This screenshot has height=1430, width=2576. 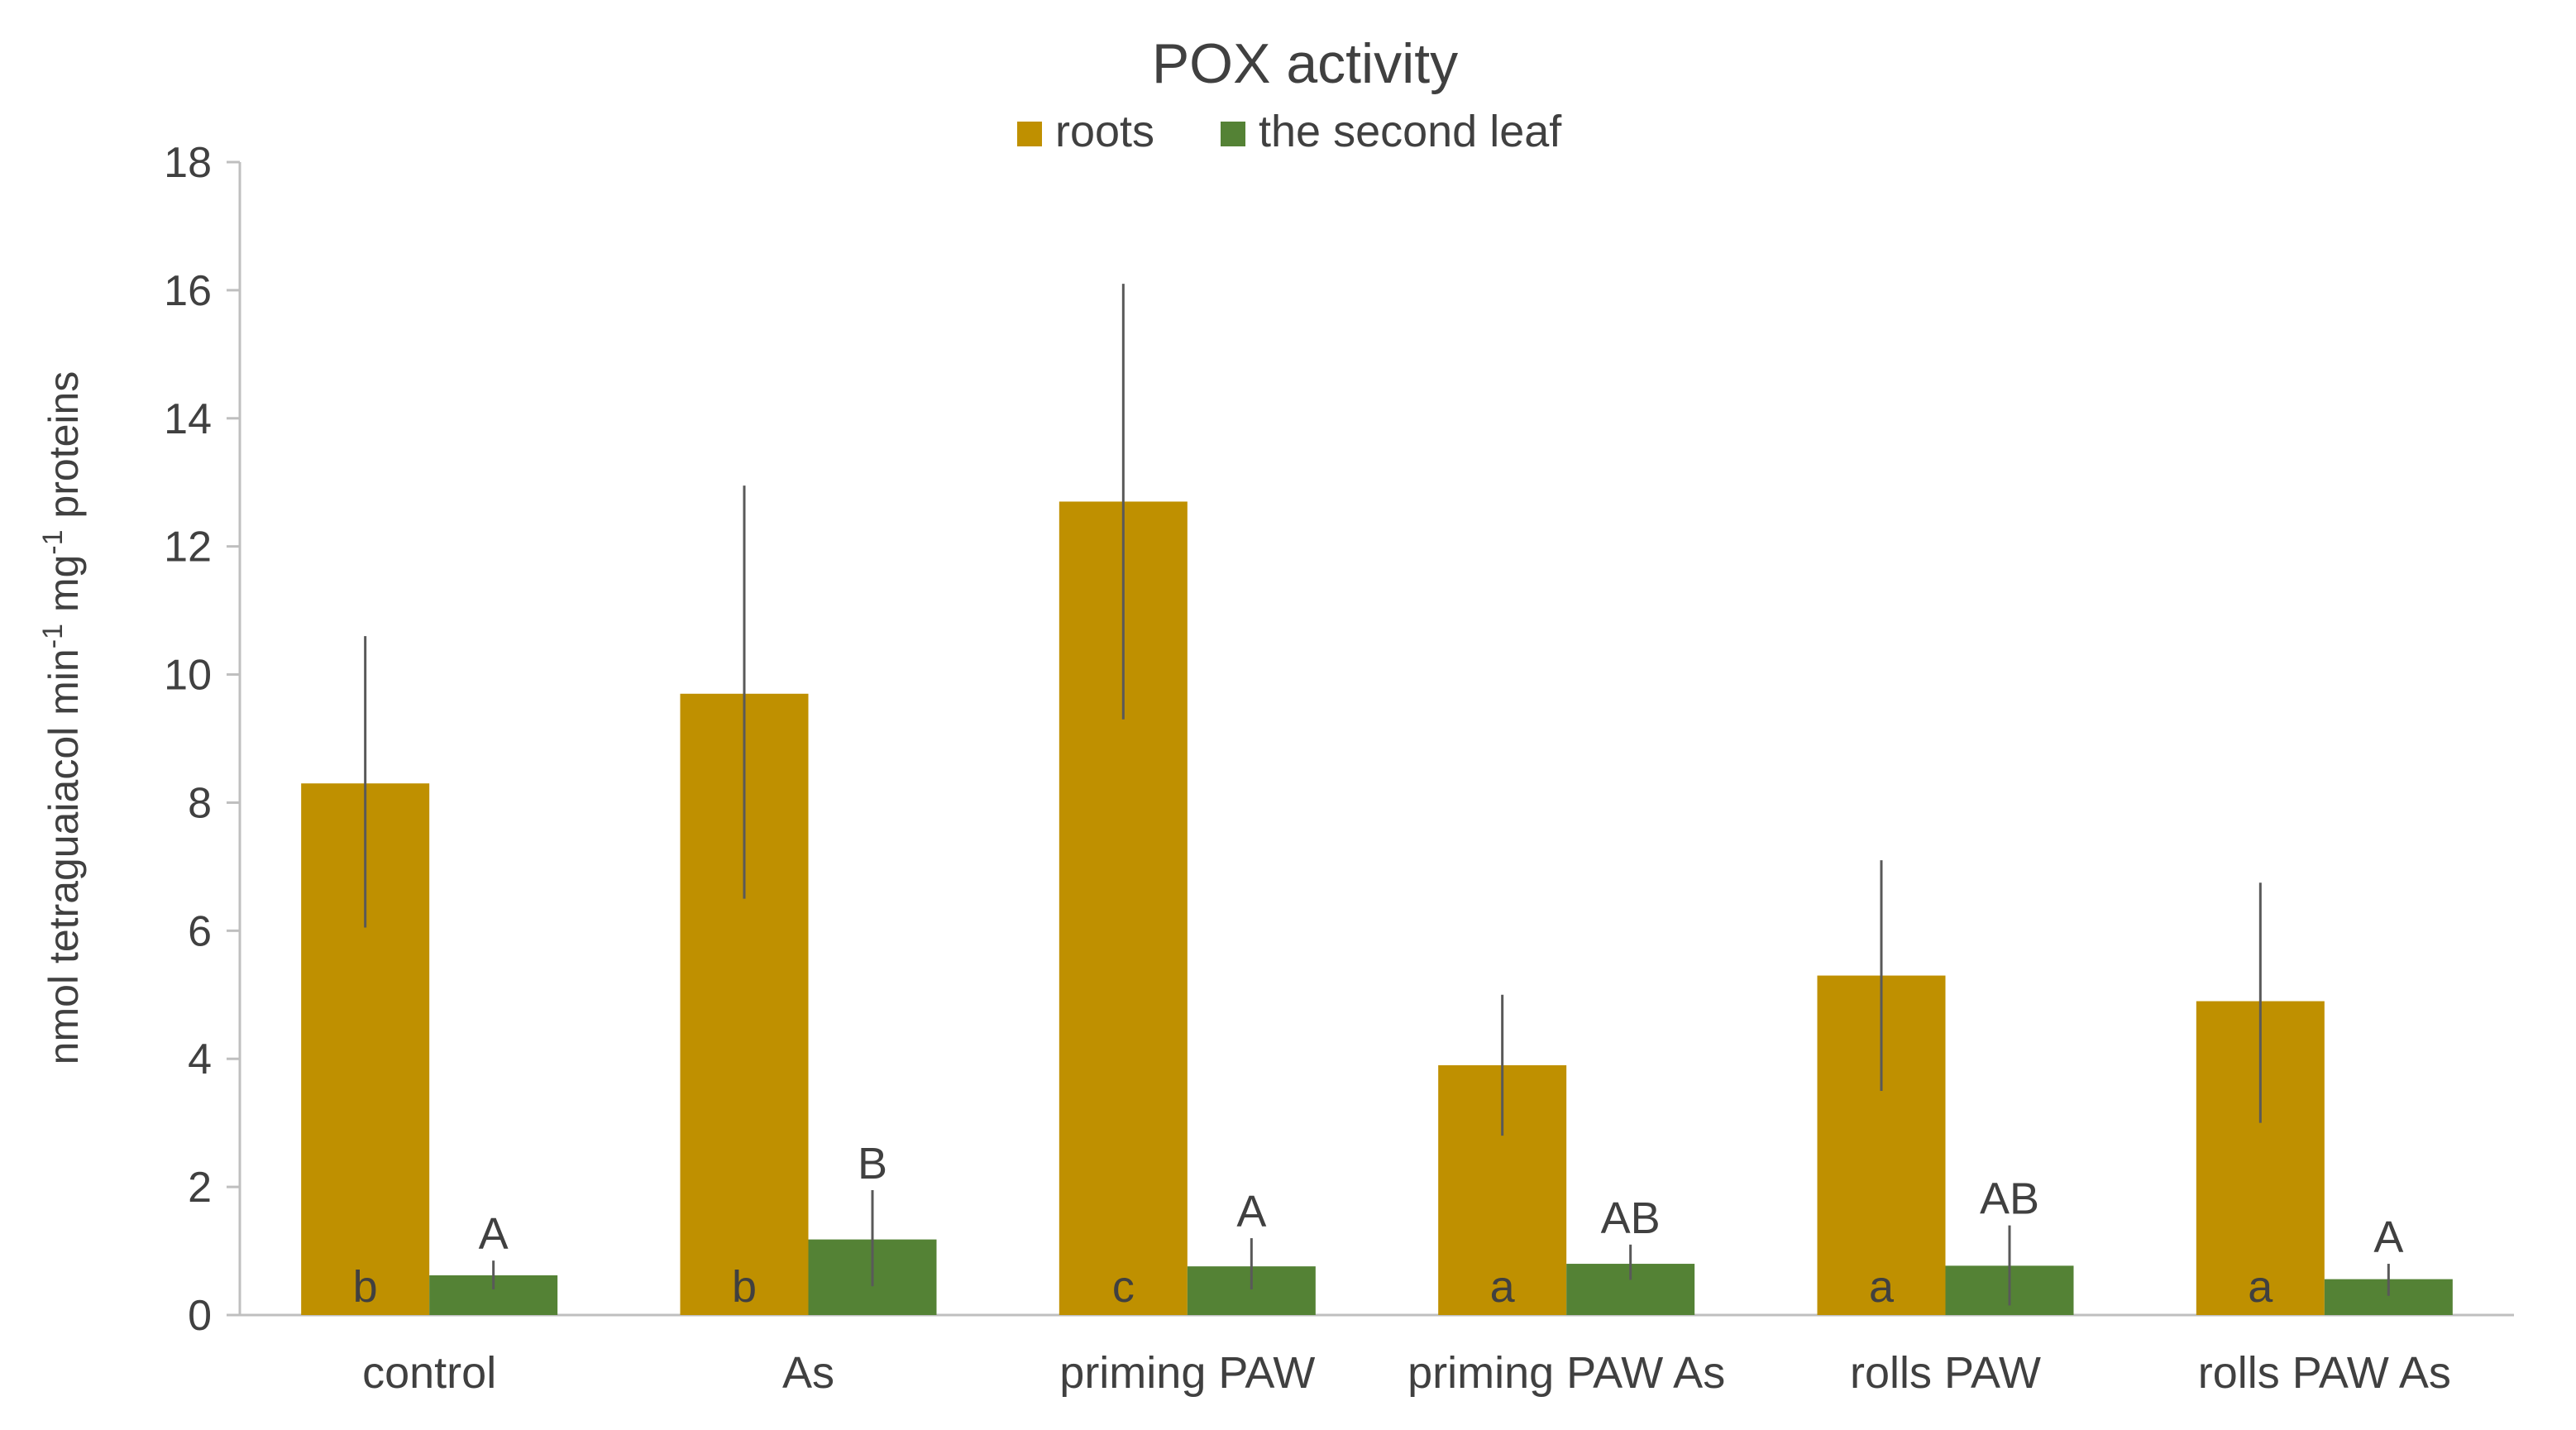 I want to click on y-axis-label-part-3: proteins, so click(x=64, y=450).